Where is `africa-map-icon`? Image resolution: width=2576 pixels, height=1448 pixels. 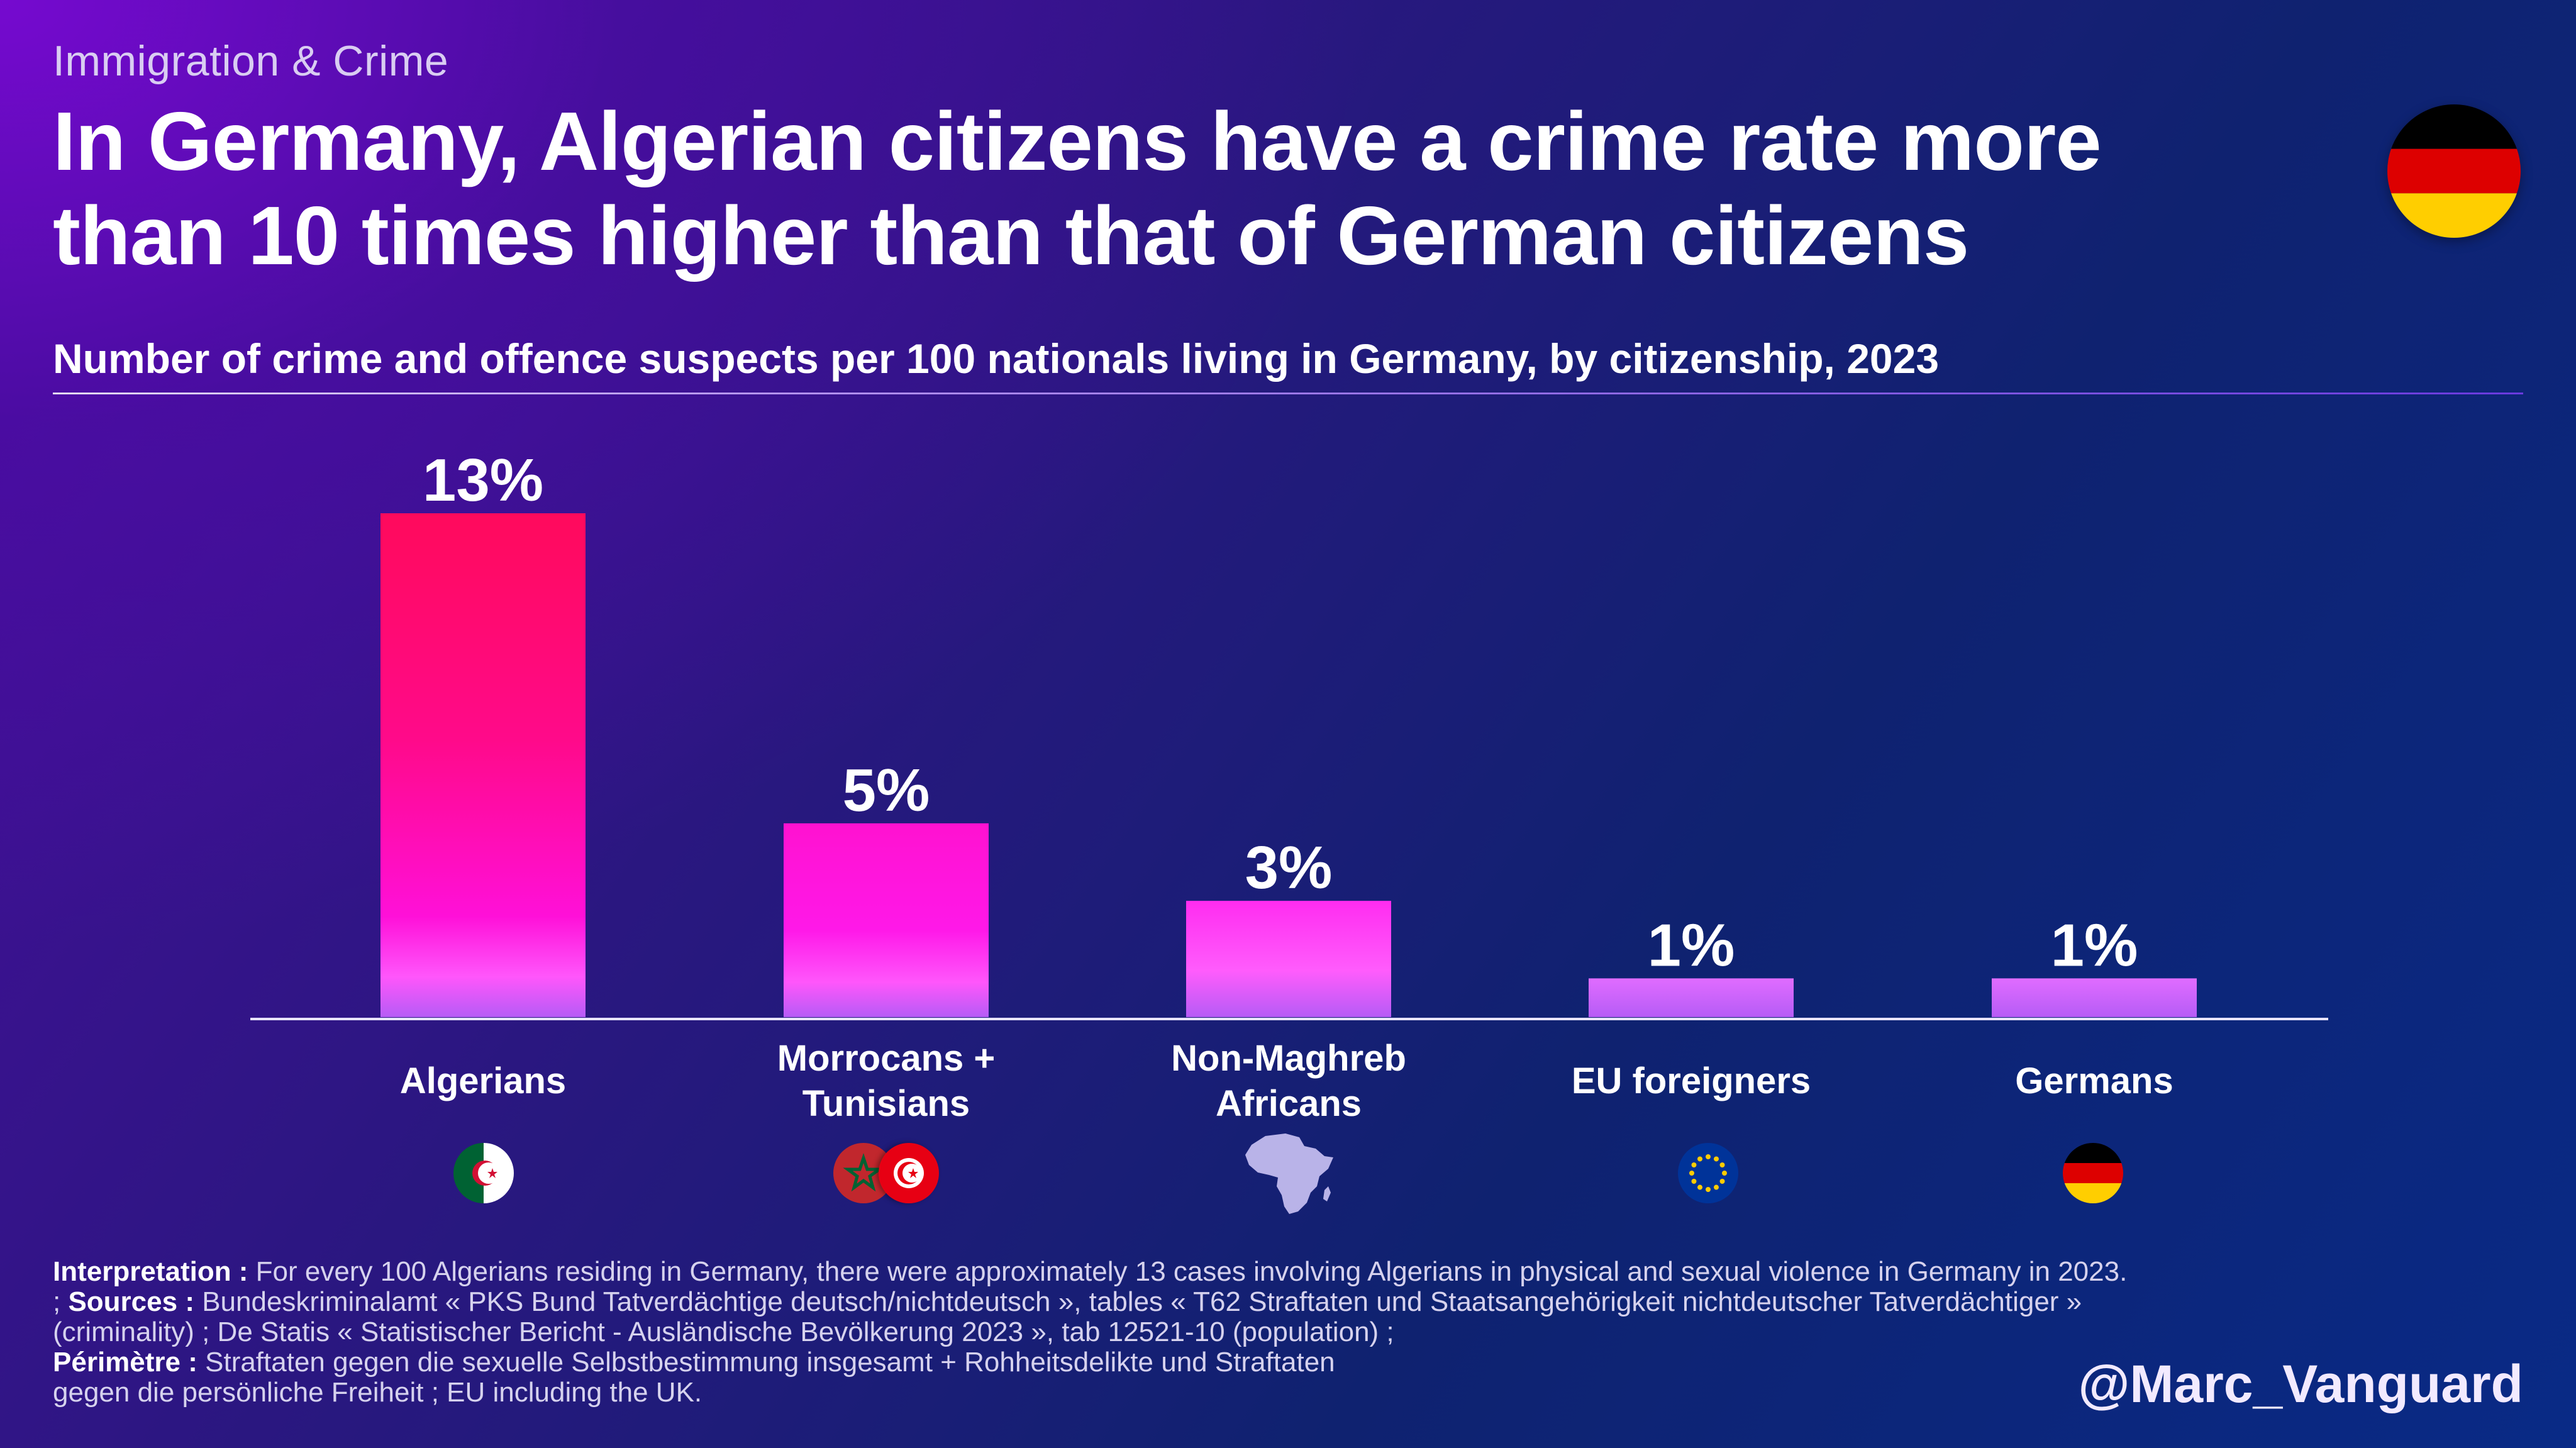 africa-map-icon is located at coordinates (1289, 1175).